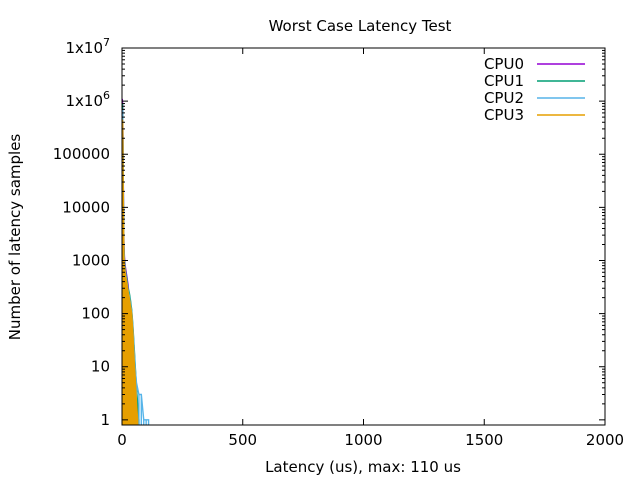 The image size is (640, 480). What do you see at coordinates (504, 98) in the screenshot?
I see `legend-label-cpu2: CPU2` at bounding box center [504, 98].